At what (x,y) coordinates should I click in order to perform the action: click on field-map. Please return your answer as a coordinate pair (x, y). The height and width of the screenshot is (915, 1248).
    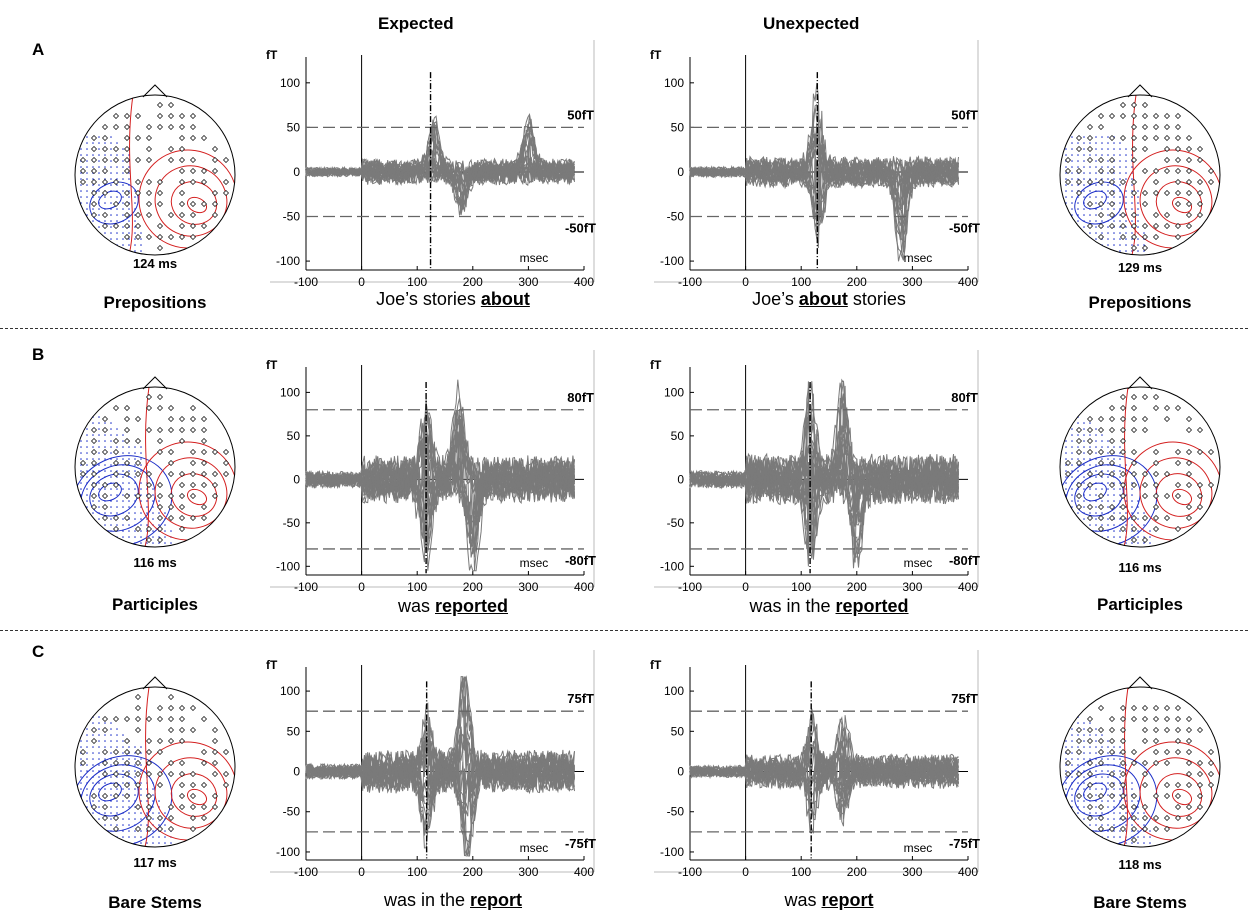
    Looking at the image, I should click on (155, 467).